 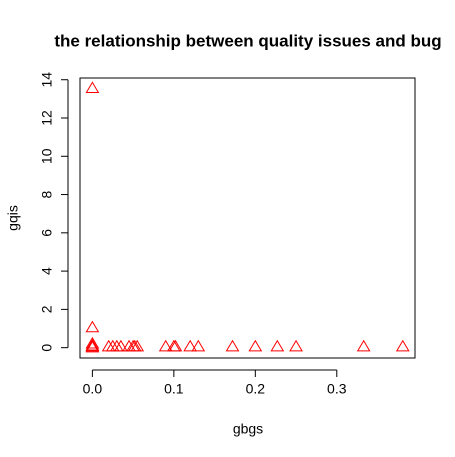 What do you see at coordinates (47, 194) in the screenshot?
I see `y-tick-label: 8` at bounding box center [47, 194].